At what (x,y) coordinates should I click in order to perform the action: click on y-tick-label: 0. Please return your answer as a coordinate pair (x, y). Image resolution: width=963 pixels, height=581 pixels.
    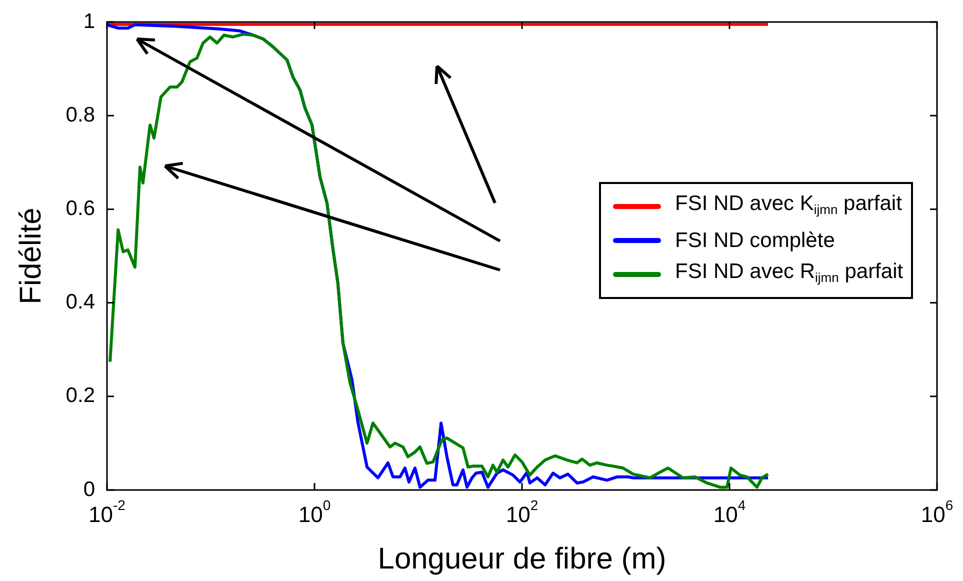
    Looking at the image, I should click on (89, 489).